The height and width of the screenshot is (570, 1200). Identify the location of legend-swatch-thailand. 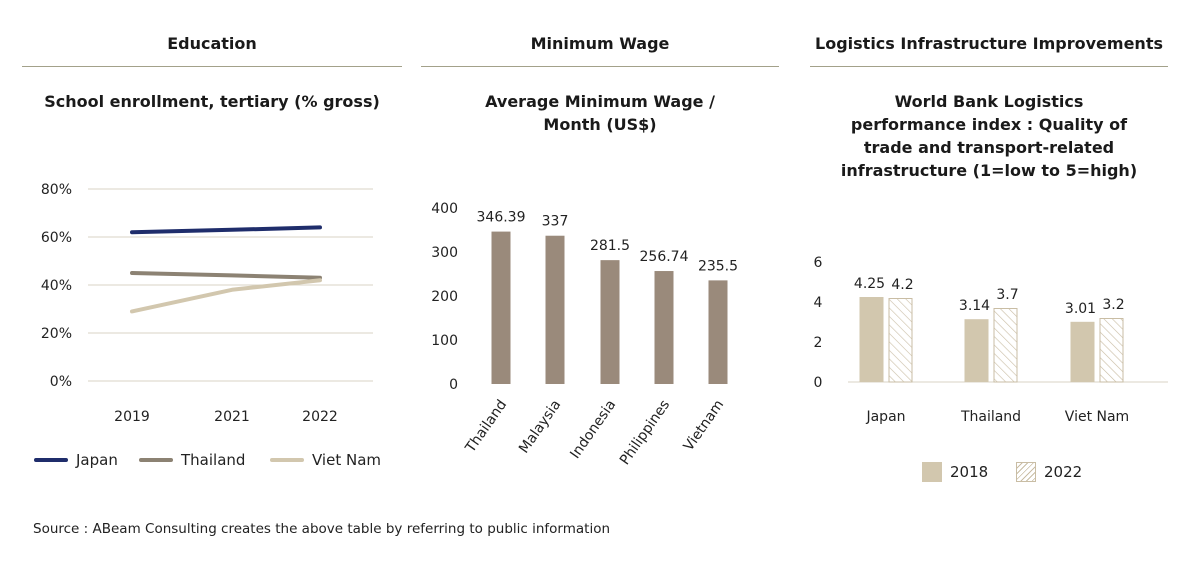
(156, 460).